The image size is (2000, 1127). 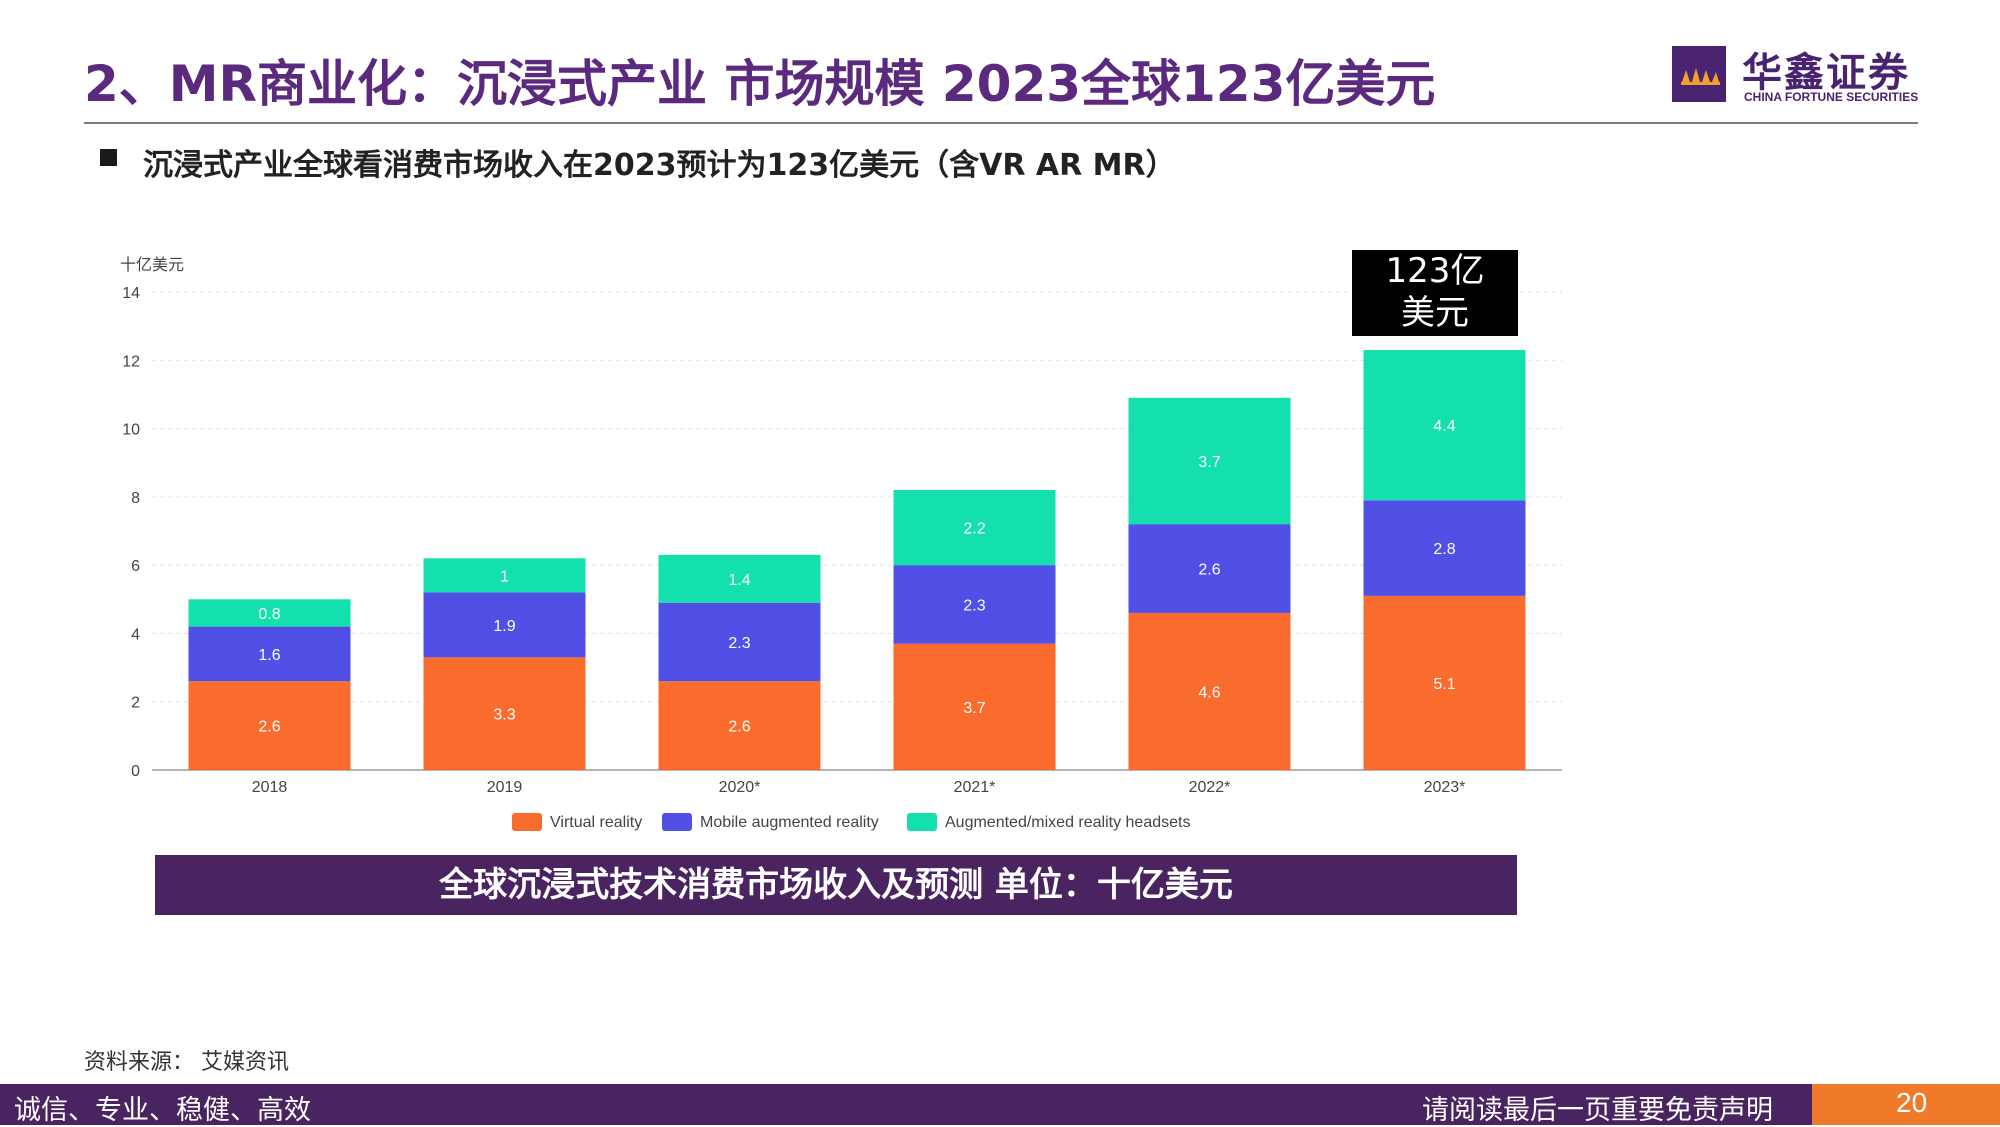 What do you see at coordinates (760, 84) in the screenshot?
I see `page-title: 2、MR商业化：沉浸式产业 市场规模 2023全球123亿美元` at bounding box center [760, 84].